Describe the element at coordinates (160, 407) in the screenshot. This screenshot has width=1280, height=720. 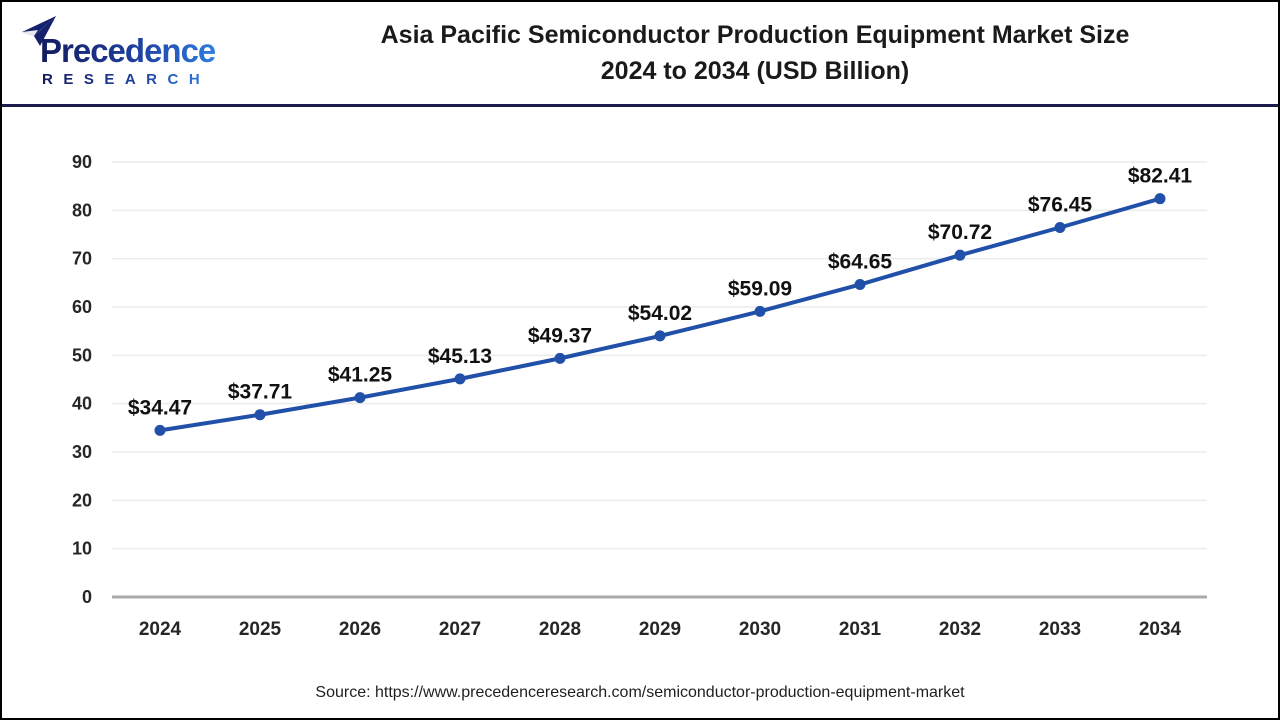
I see `data-point-label: $34.47` at that location.